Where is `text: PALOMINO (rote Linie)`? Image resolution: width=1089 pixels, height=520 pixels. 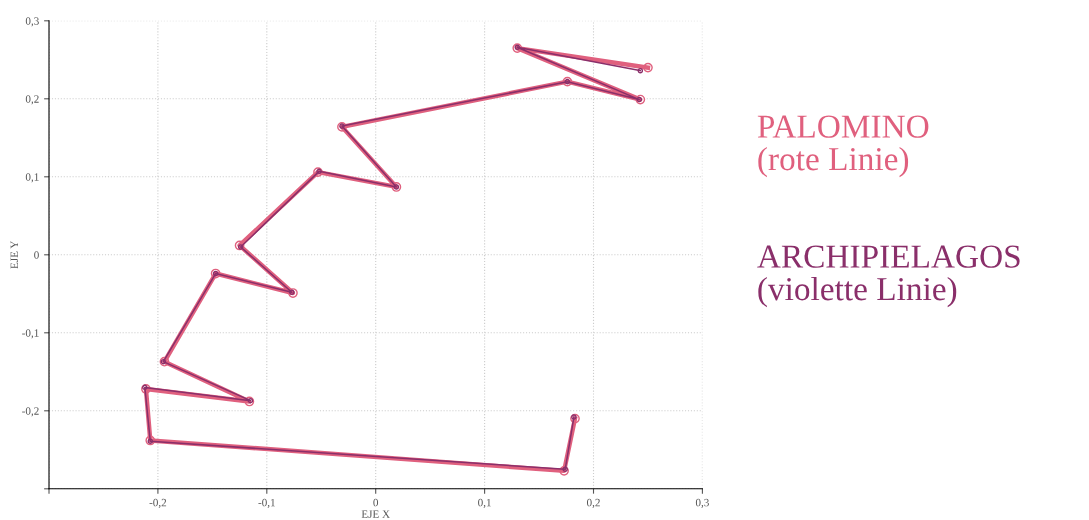 text: PALOMINO (rote Linie) is located at coordinates (843, 146).